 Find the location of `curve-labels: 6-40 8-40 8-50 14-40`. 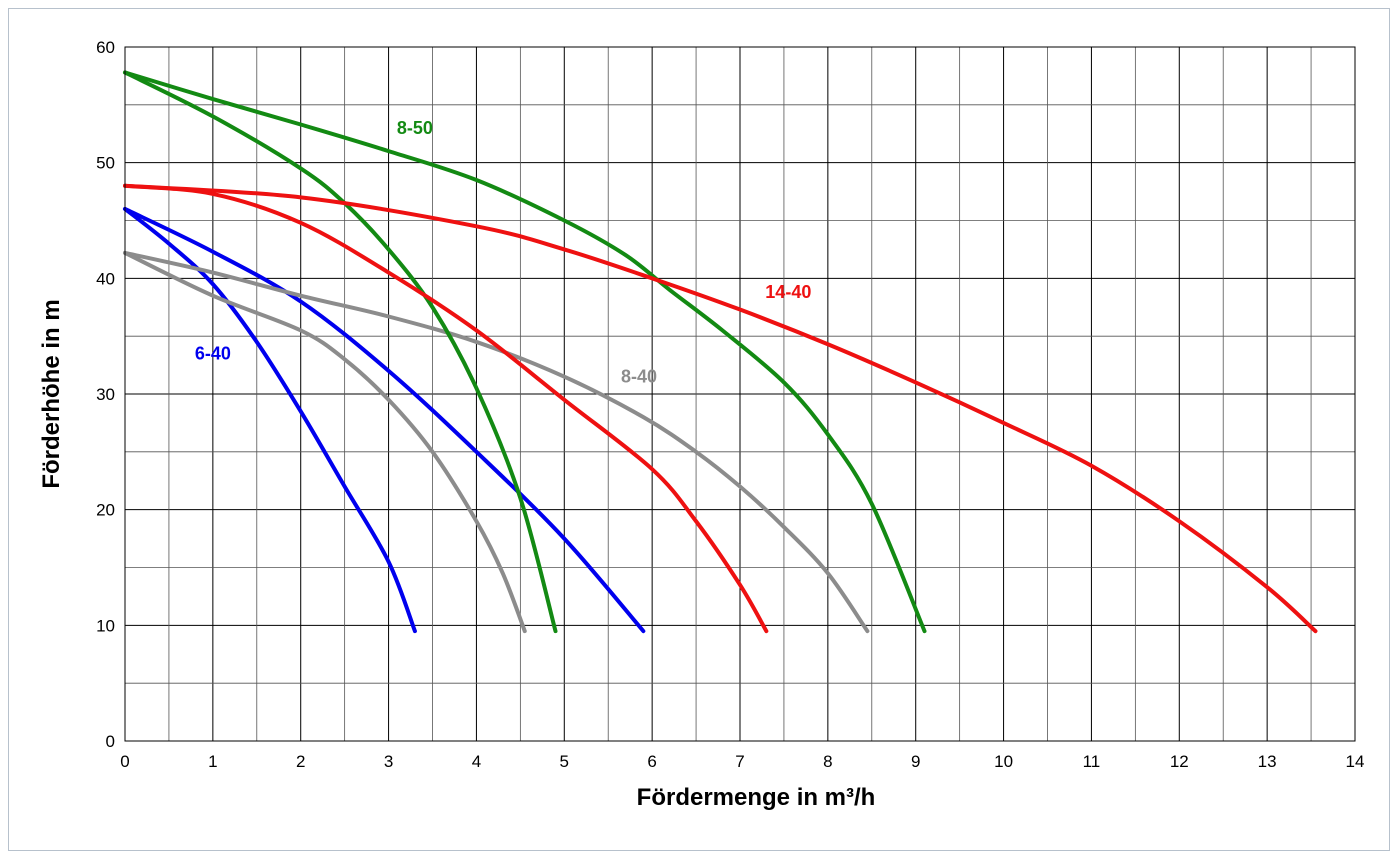

curve-labels: 6-40 8-40 8-50 14-40 is located at coordinates (503, 252).